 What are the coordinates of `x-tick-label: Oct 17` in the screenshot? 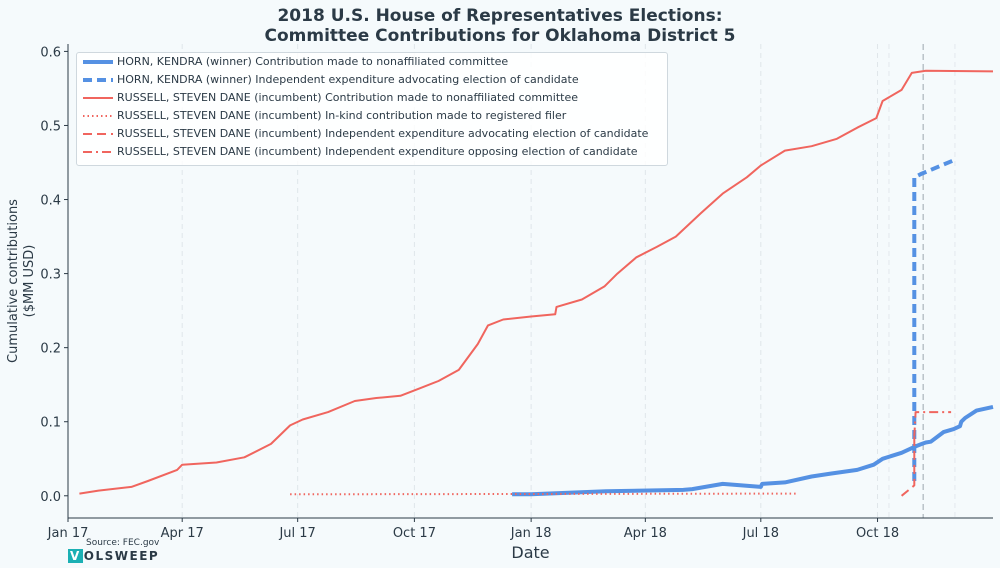 It's located at (414, 533).